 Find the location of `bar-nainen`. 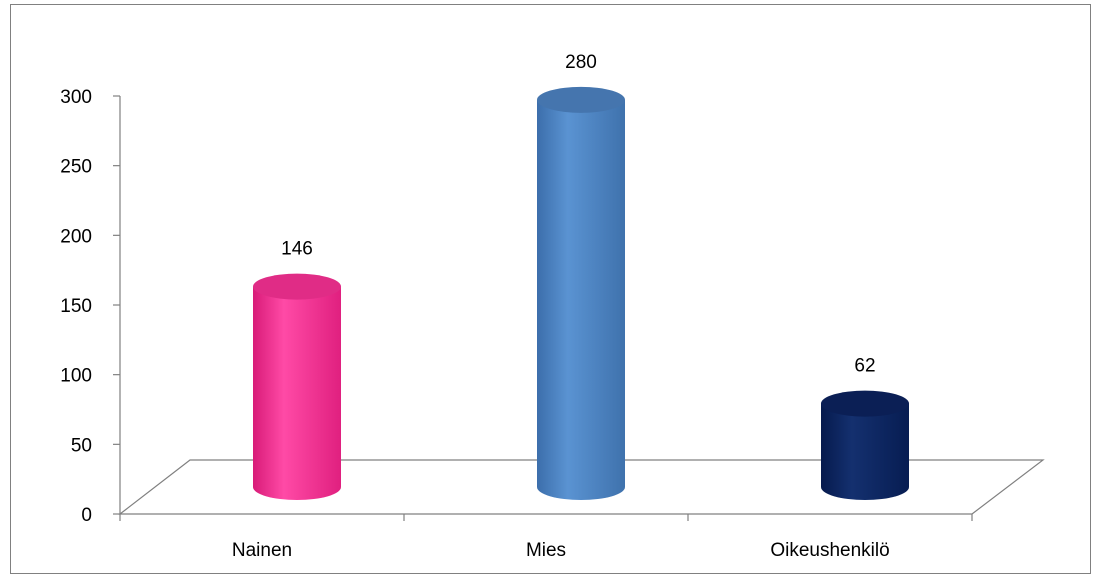

bar-nainen is located at coordinates (297, 386).